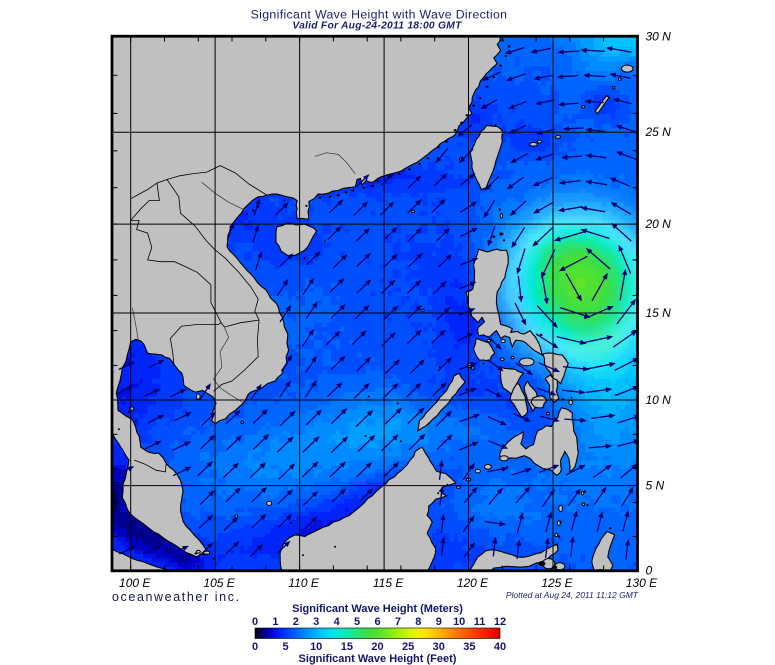 This screenshot has height=665, width=775. What do you see at coordinates (480, 622) in the screenshot?
I see `svg-text: 11` at bounding box center [480, 622].